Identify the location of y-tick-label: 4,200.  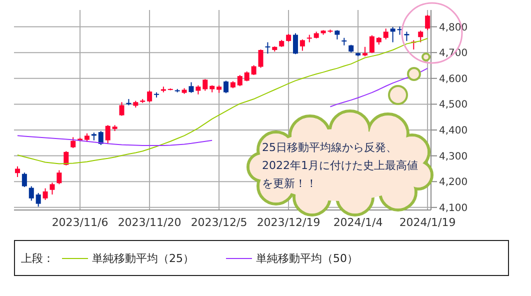
(453, 182).